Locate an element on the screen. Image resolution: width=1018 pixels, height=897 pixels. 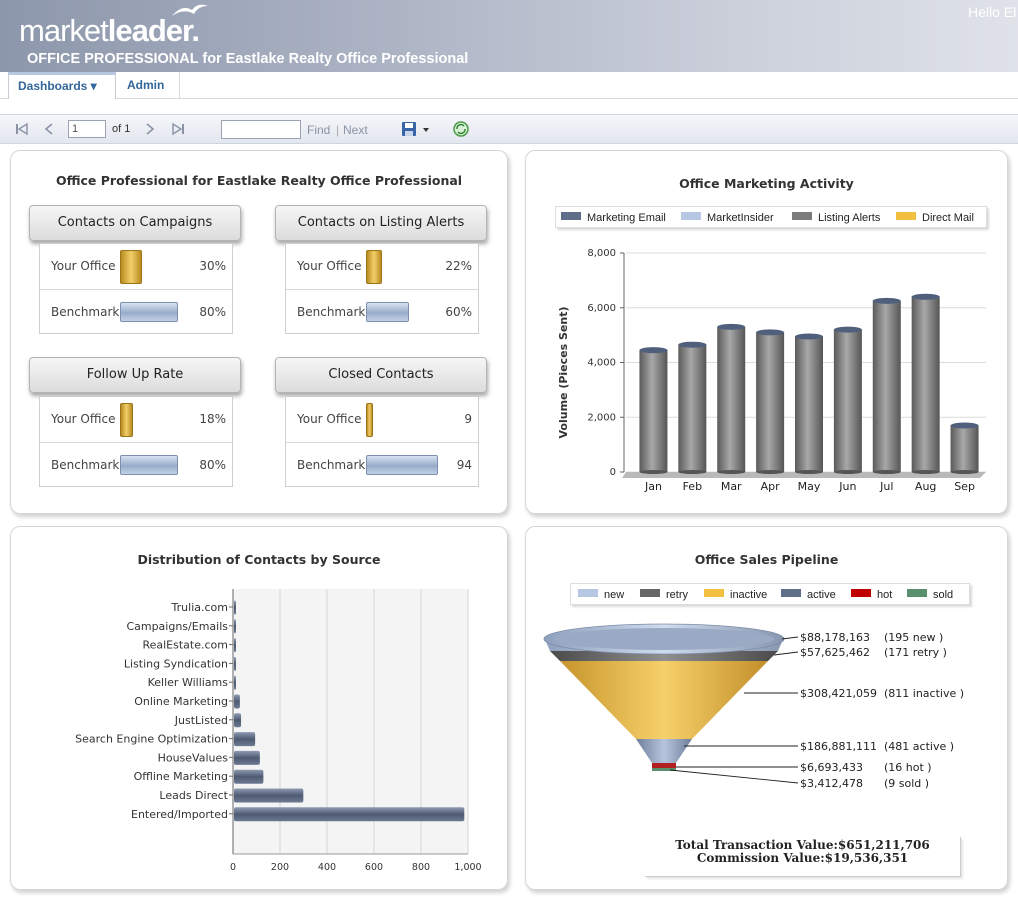
x-tick-label: 400 is located at coordinates (327, 867).